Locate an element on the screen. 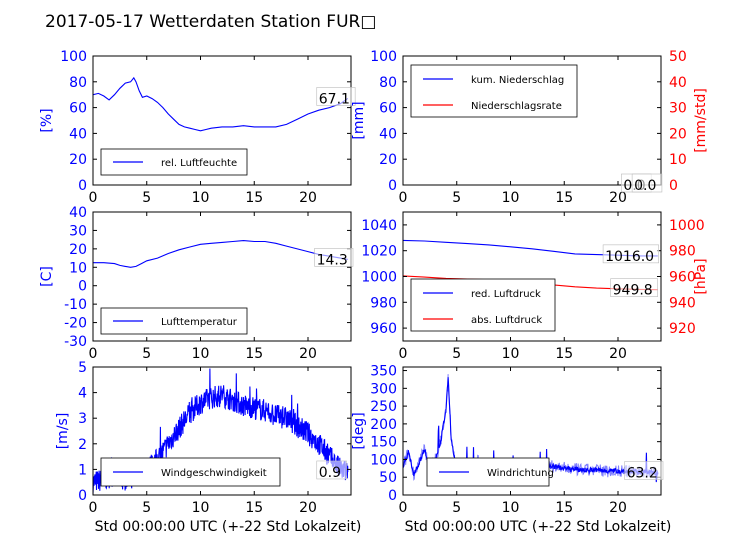 This screenshot has width=736, height=552. y-tick-label: 150 is located at coordinates (383, 443).